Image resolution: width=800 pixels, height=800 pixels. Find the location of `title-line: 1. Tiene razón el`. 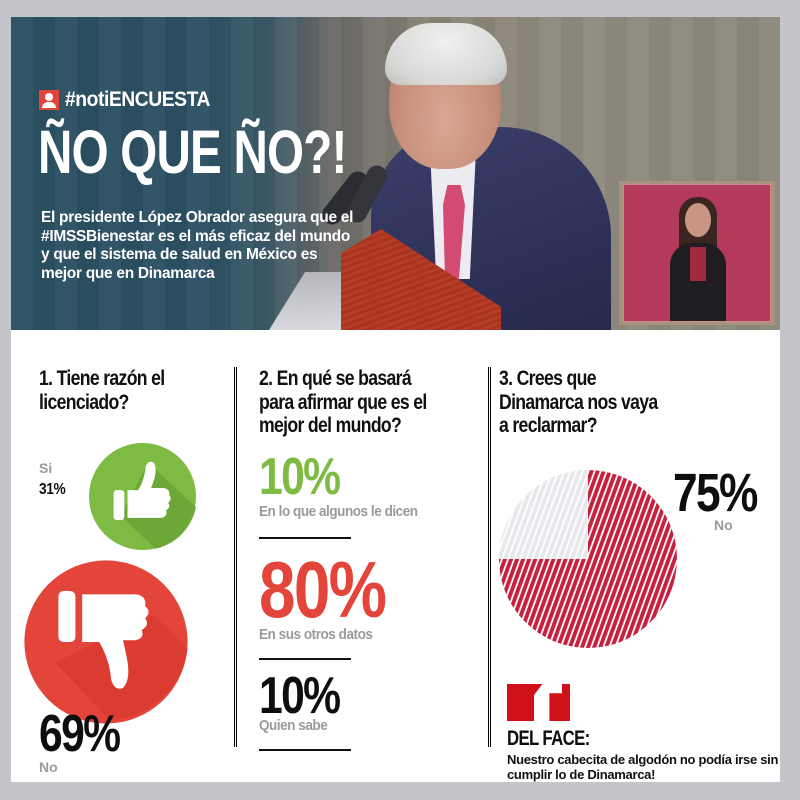

title-line: 1. Tiene razón el is located at coordinates (102, 378).